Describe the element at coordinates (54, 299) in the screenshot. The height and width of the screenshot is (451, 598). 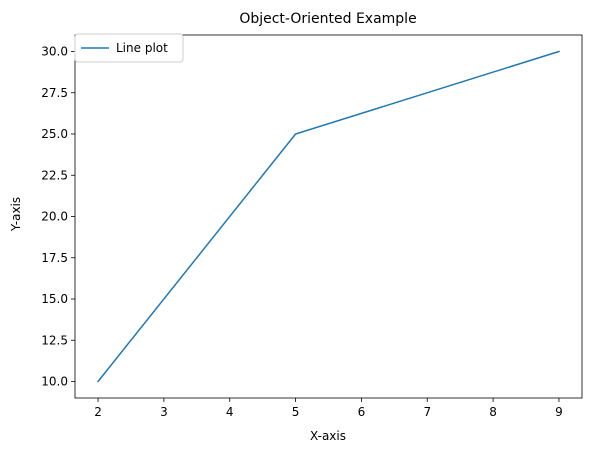
I see `y-tick-label: 15.0` at that location.